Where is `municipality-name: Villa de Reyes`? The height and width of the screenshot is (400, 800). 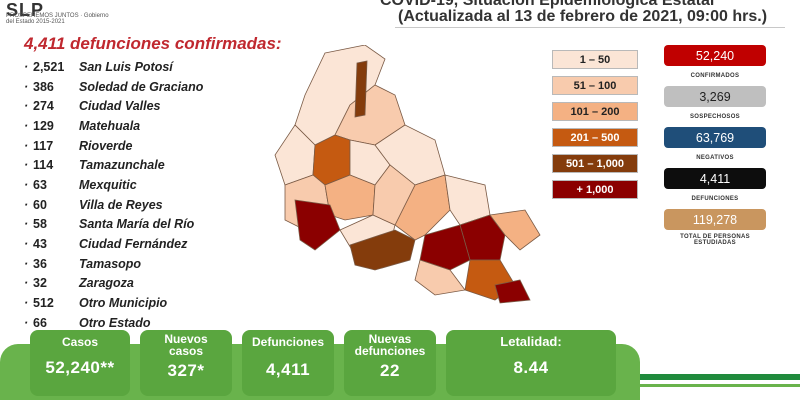 municipality-name: Villa de Reyes is located at coordinates (121, 204).